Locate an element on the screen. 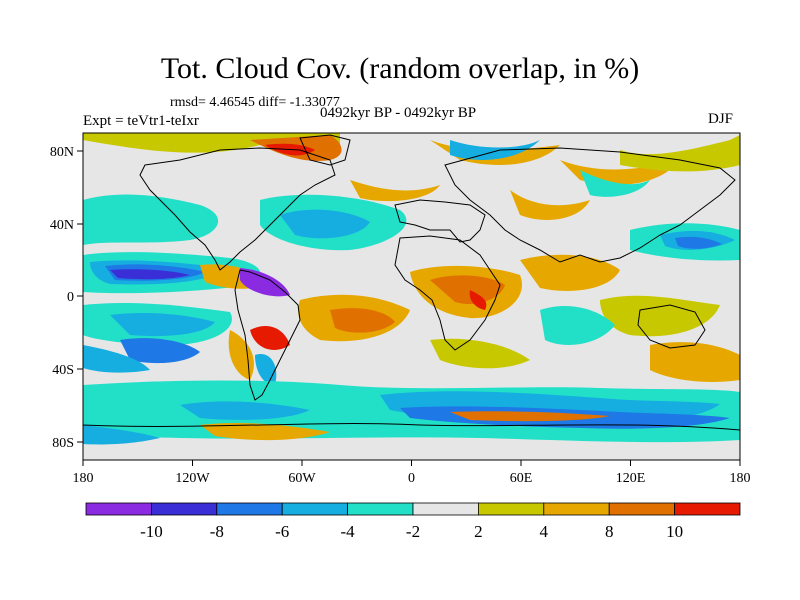  colorbar-label: 4 is located at coordinates (544, 531).